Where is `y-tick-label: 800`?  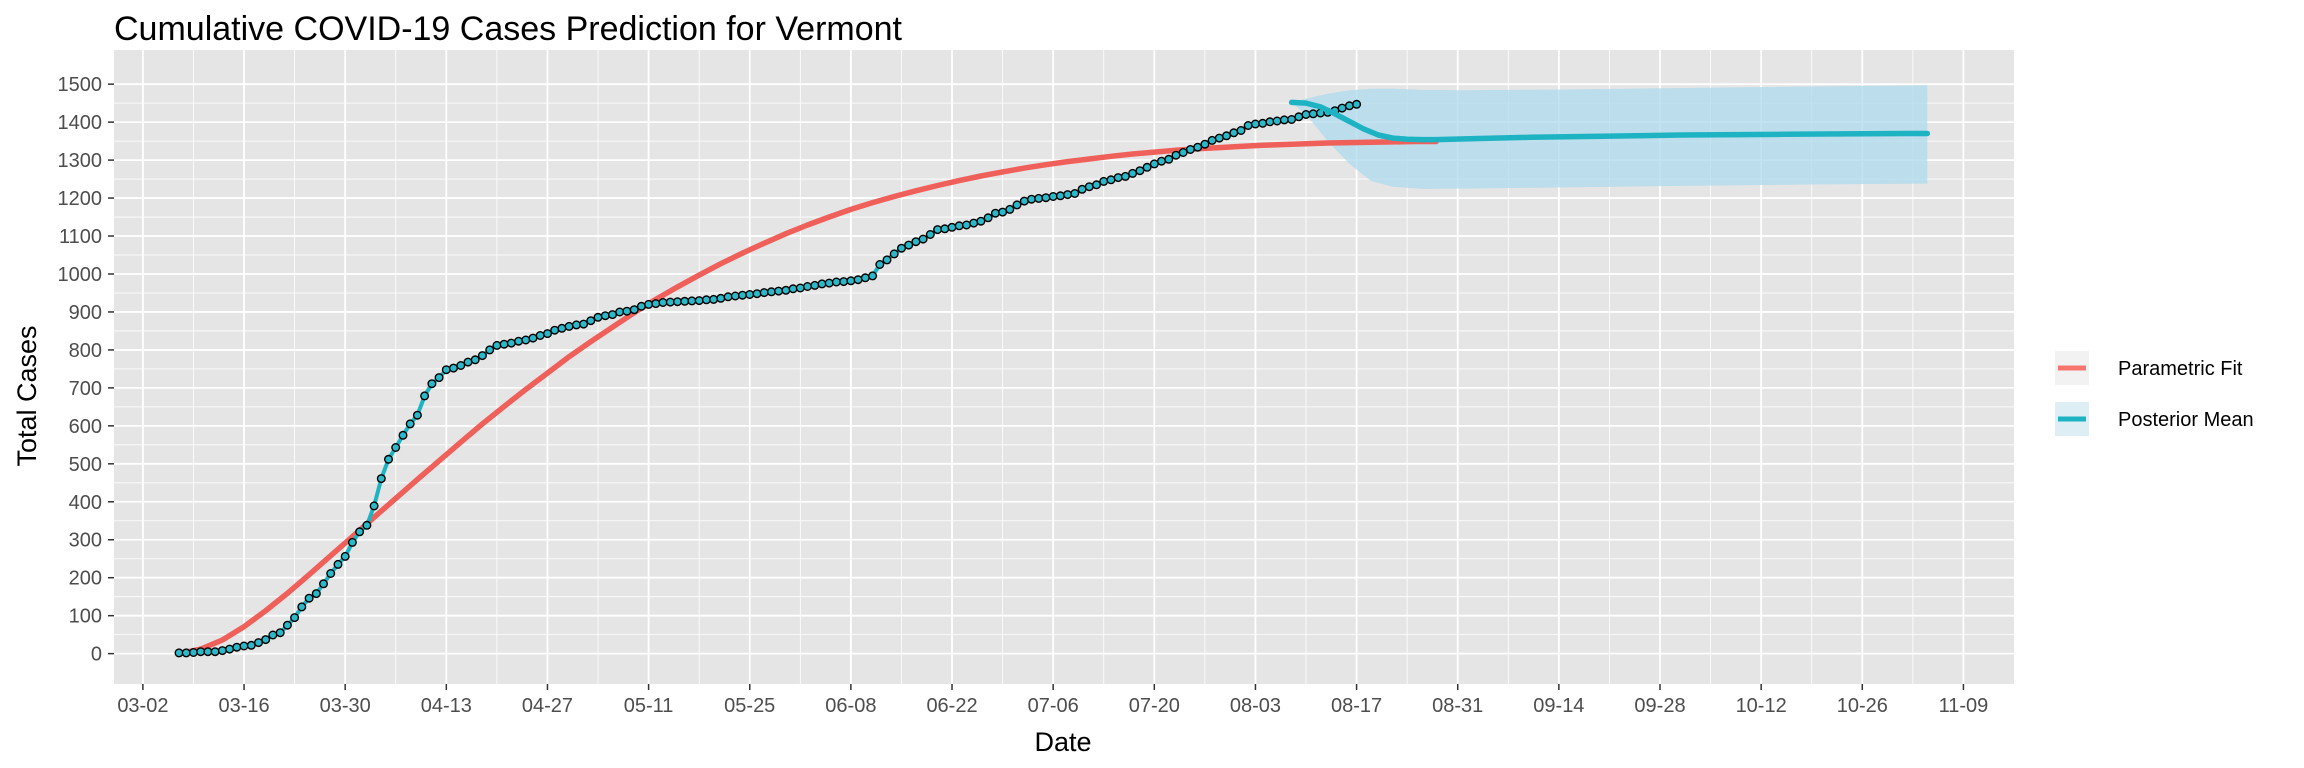 y-tick-label: 800 is located at coordinates (85, 351).